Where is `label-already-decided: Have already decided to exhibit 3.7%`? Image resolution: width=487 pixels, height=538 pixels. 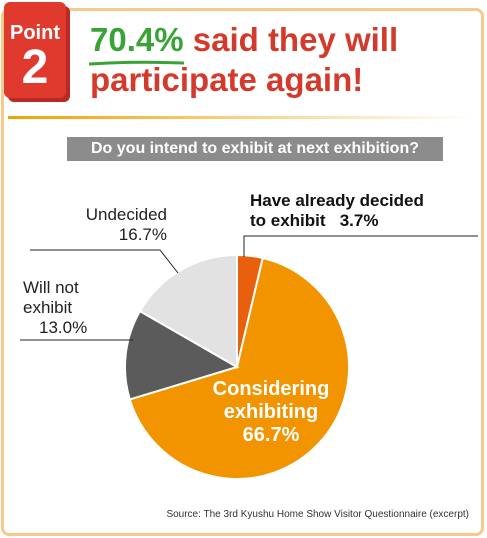
label-already-decided: Have already decided to exhibit 3.7% is located at coordinates (337, 211).